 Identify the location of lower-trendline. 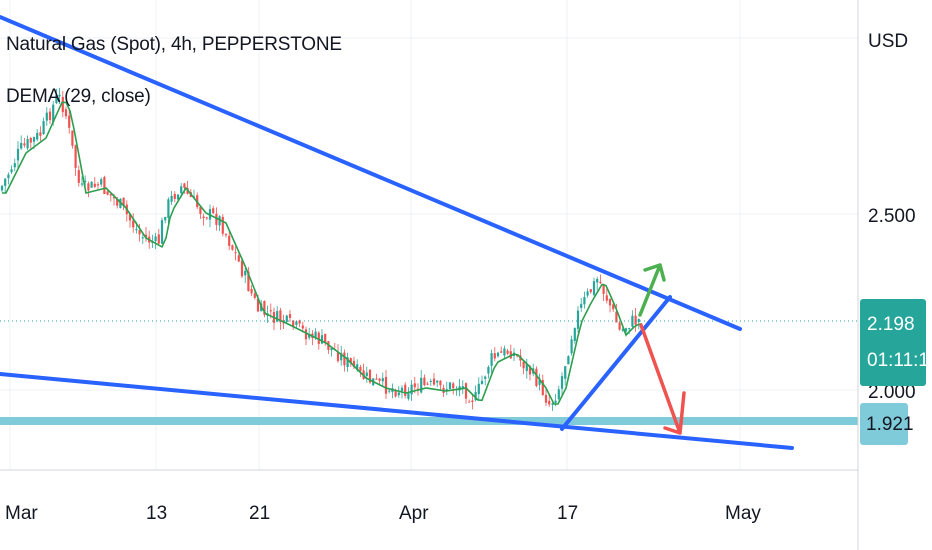
(397, 411).